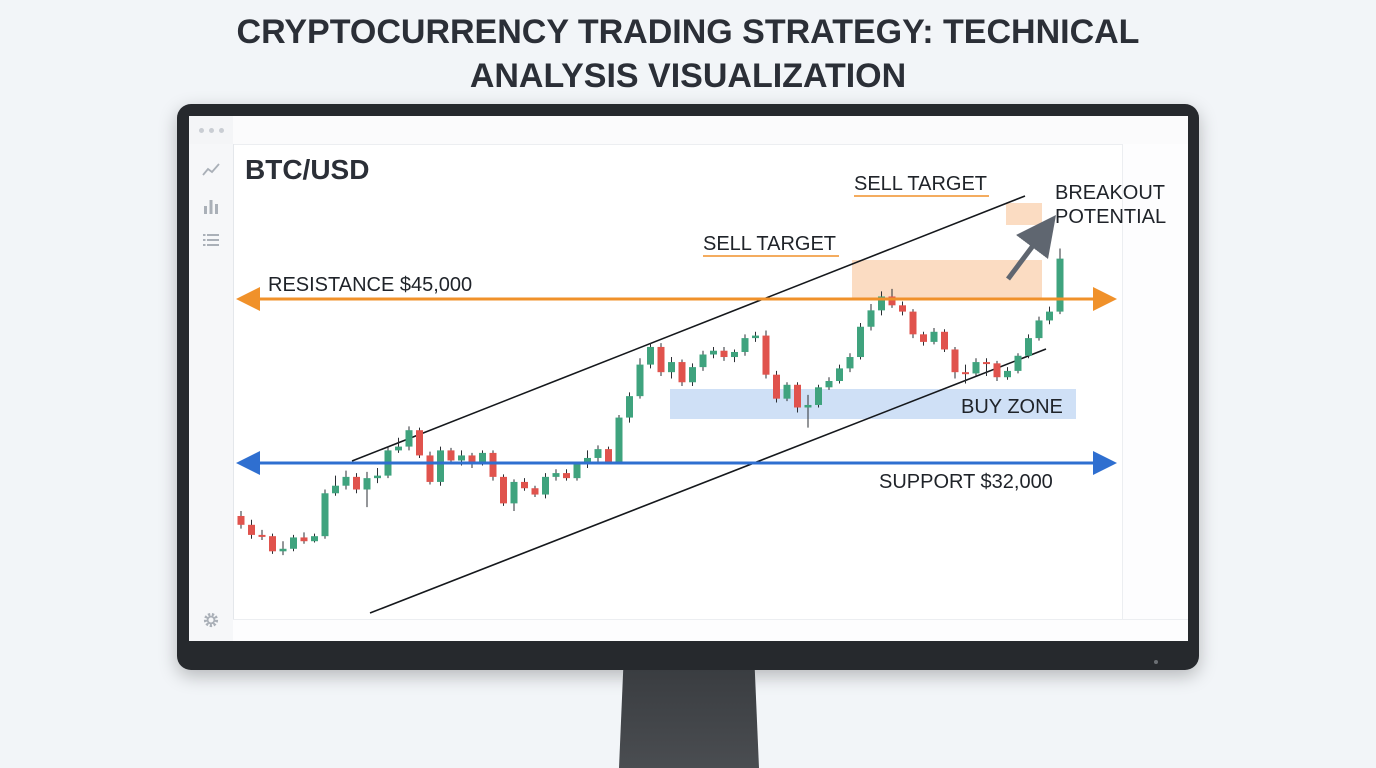  Describe the element at coordinates (676, 299) in the screenshot. I see `resistance-line` at that location.